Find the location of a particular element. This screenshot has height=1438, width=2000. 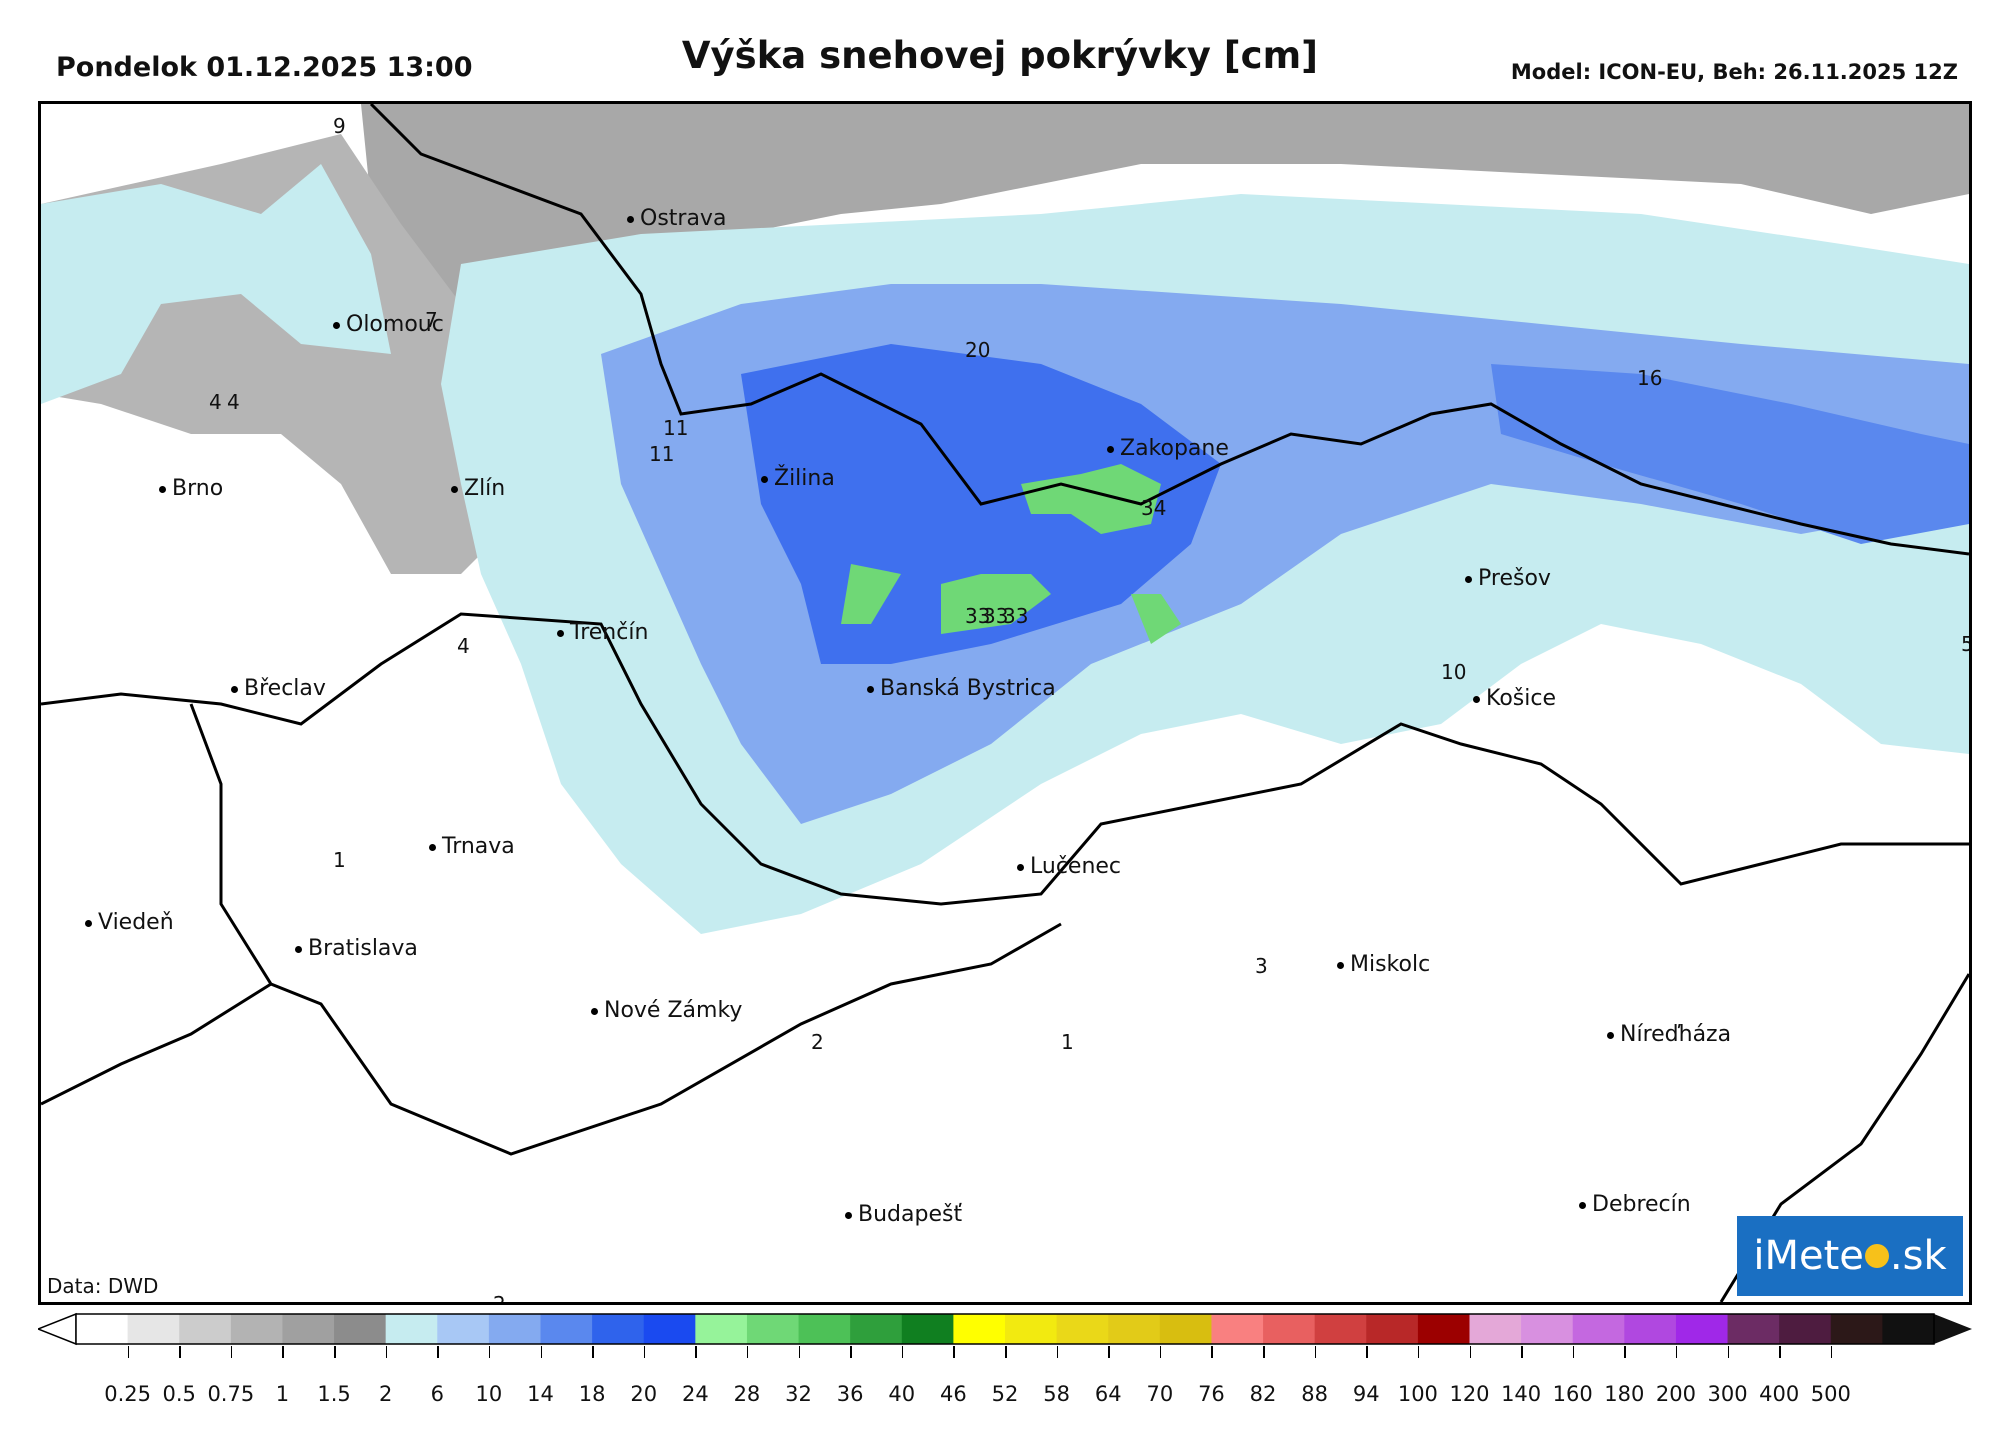

city-ostrava: Ostrava is located at coordinates (676, 219).